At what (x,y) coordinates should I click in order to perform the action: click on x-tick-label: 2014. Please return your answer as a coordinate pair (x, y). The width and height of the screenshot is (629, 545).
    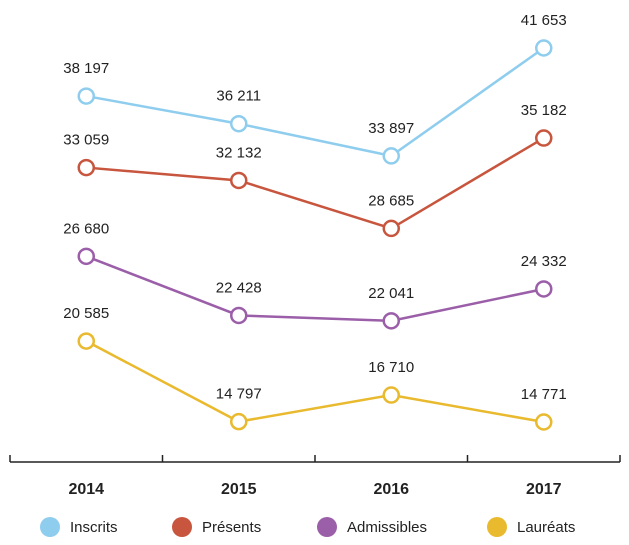
    Looking at the image, I should click on (86, 489).